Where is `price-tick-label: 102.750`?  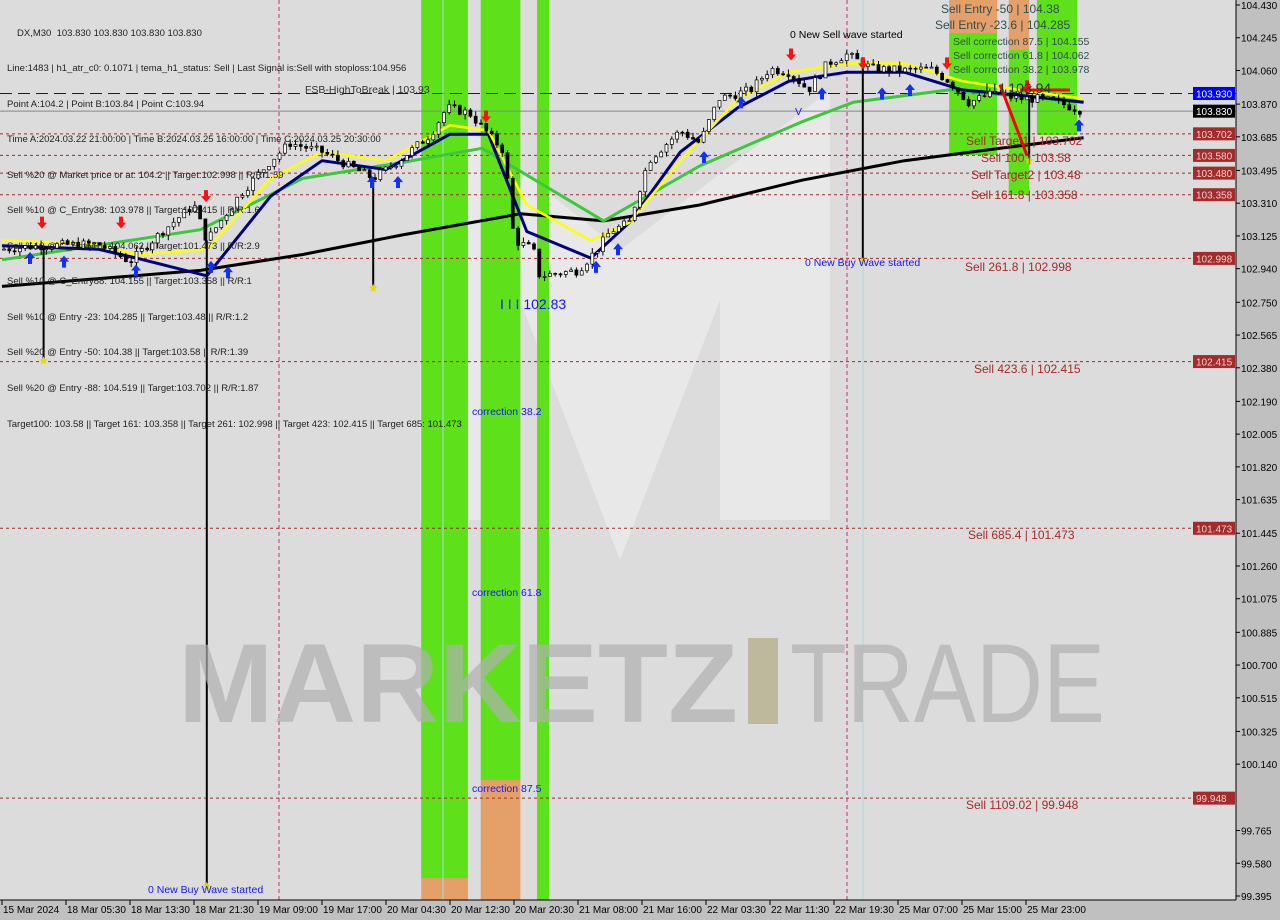
price-tick-label: 102.750 is located at coordinates (1259, 303).